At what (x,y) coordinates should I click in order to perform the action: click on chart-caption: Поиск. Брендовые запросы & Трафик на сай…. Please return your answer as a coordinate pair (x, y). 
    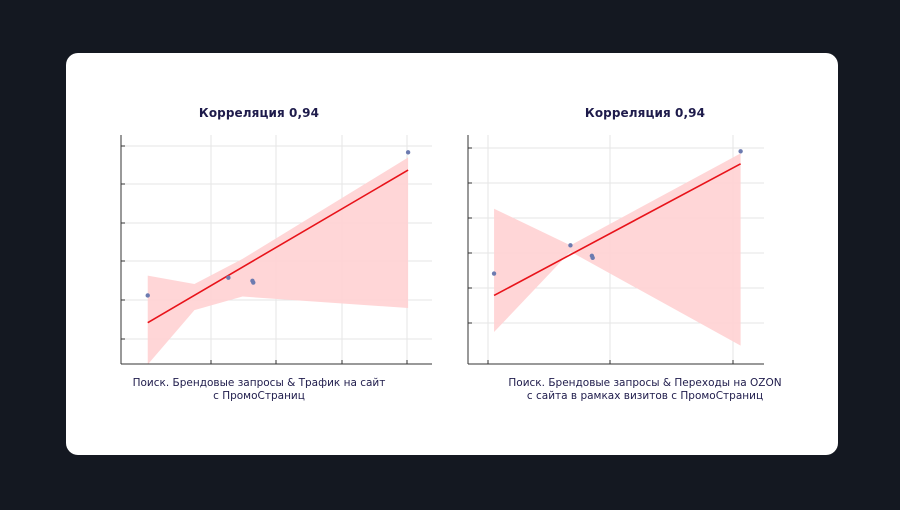
    Looking at the image, I should click on (259, 390).